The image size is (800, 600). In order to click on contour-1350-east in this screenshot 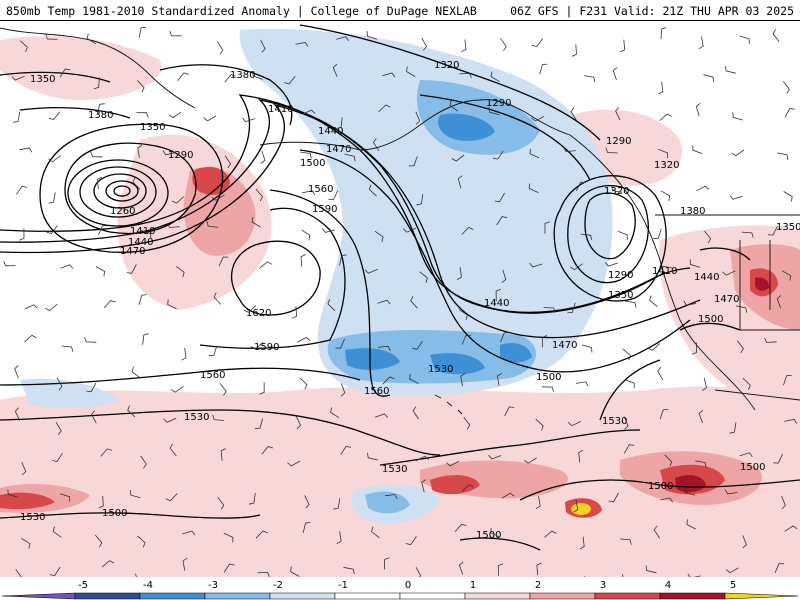, I will do `click(610, 238)`.